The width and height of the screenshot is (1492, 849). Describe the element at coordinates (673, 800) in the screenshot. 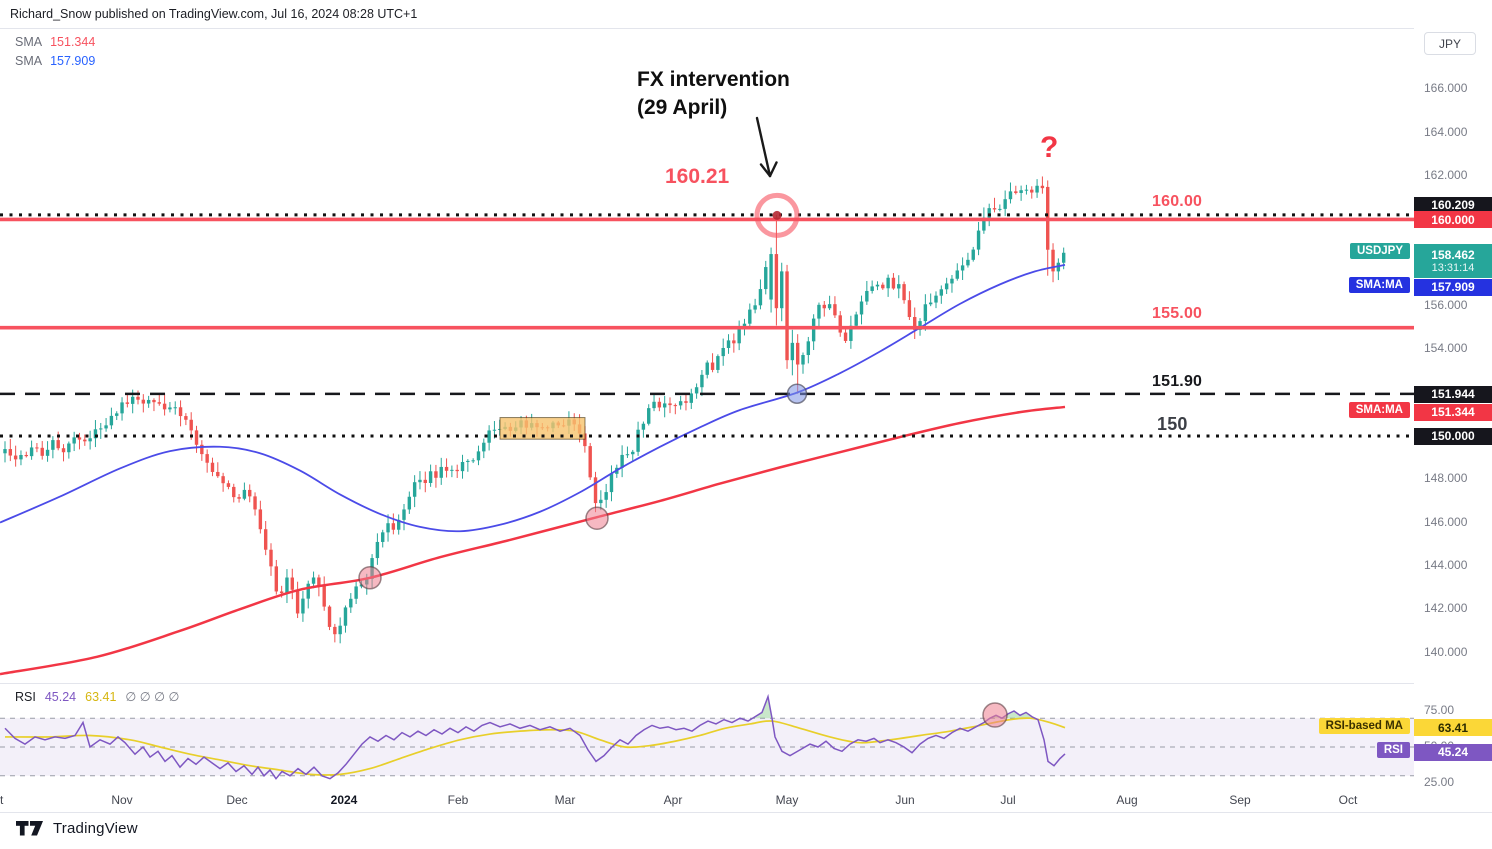

I see `time-axis-label-Apr: Apr` at that location.